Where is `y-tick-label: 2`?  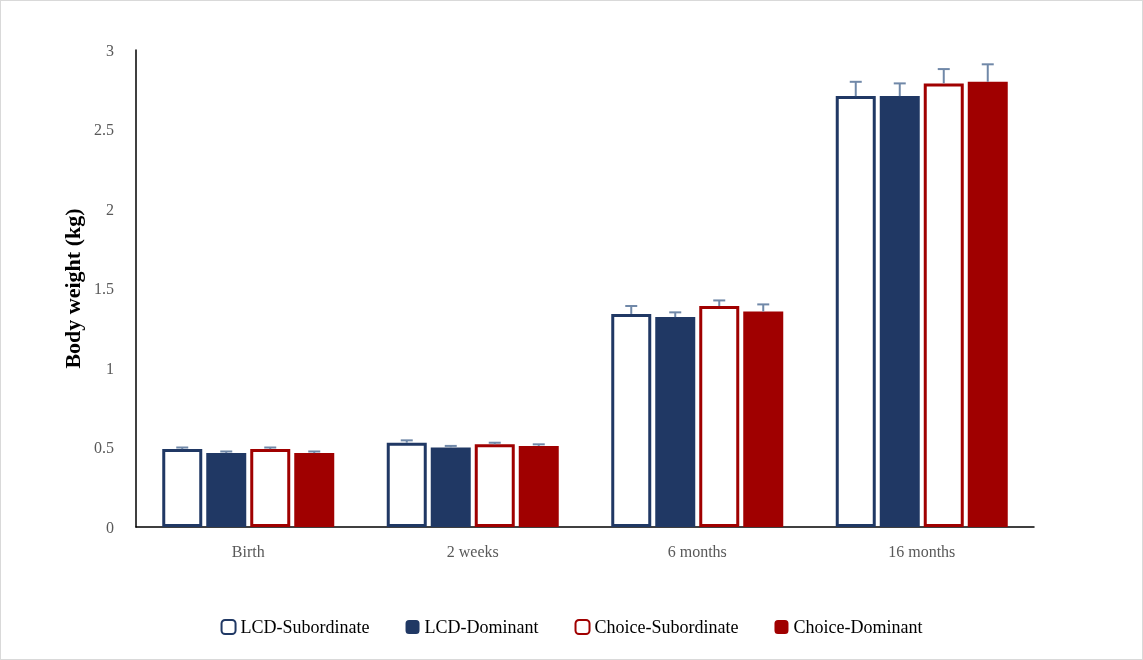
y-tick-label: 2 is located at coordinates (110, 209).